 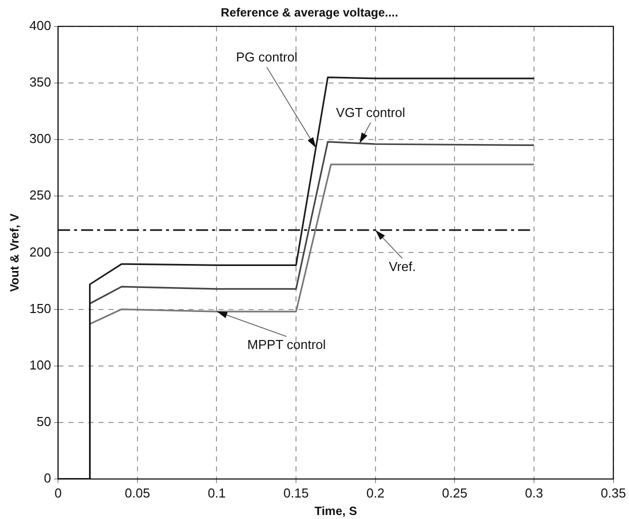 What do you see at coordinates (217, 492) in the screenshot?
I see `x-tick-label: 0.1` at bounding box center [217, 492].